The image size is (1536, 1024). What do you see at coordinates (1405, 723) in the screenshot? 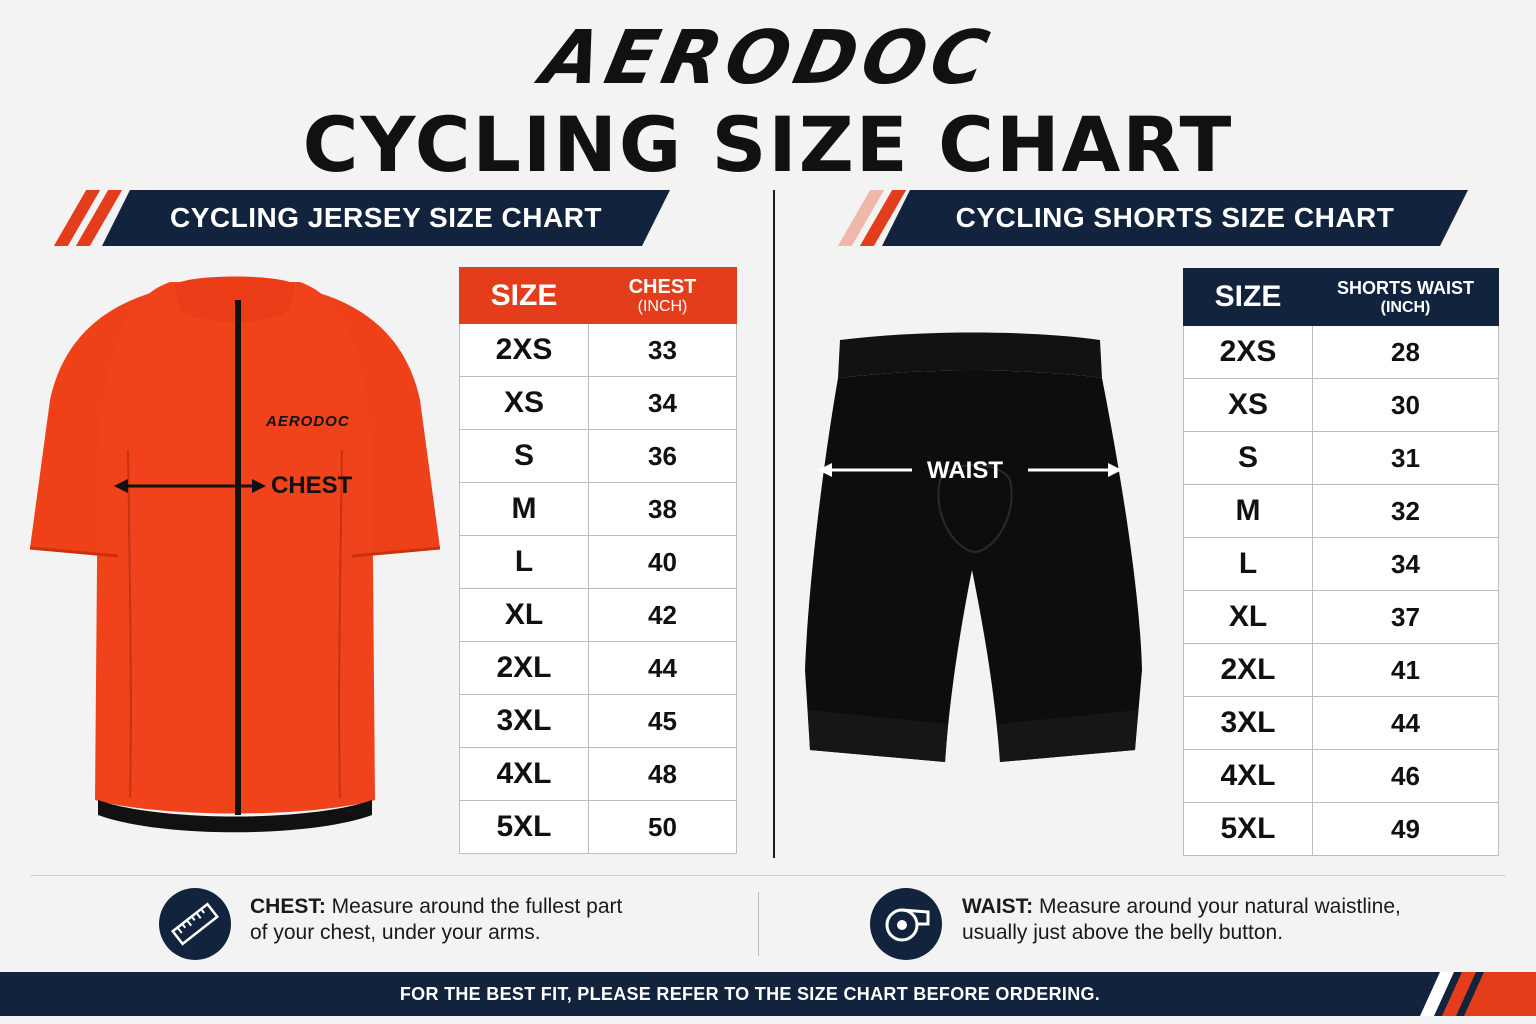
I see `waist-cell: 44` at bounding box center [1405, 723].